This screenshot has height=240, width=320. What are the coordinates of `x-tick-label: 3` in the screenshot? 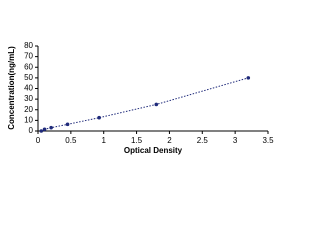 It's located at (235, 140).